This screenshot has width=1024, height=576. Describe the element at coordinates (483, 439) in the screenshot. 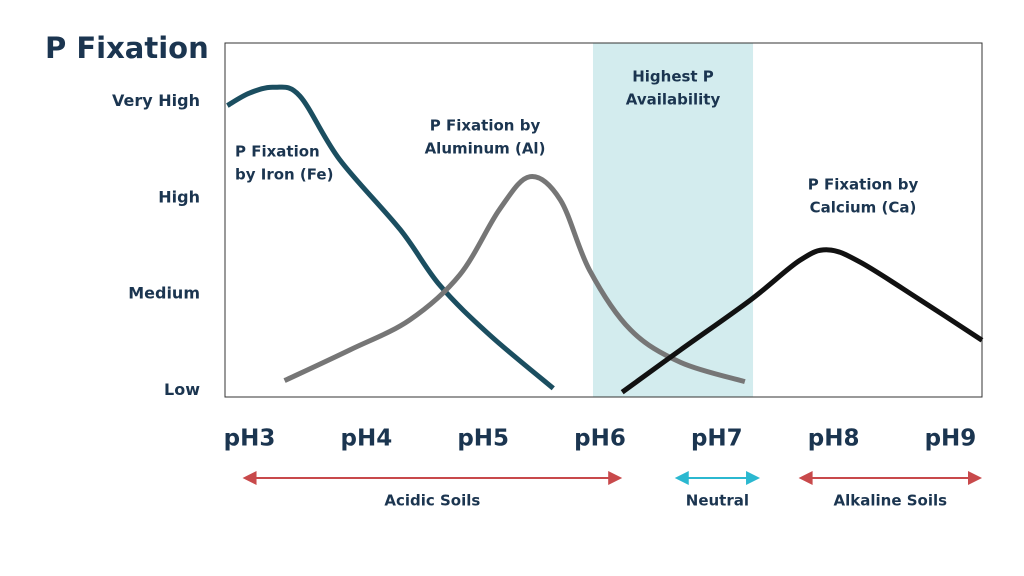

I see `x-tick-label: pH5` at that location.